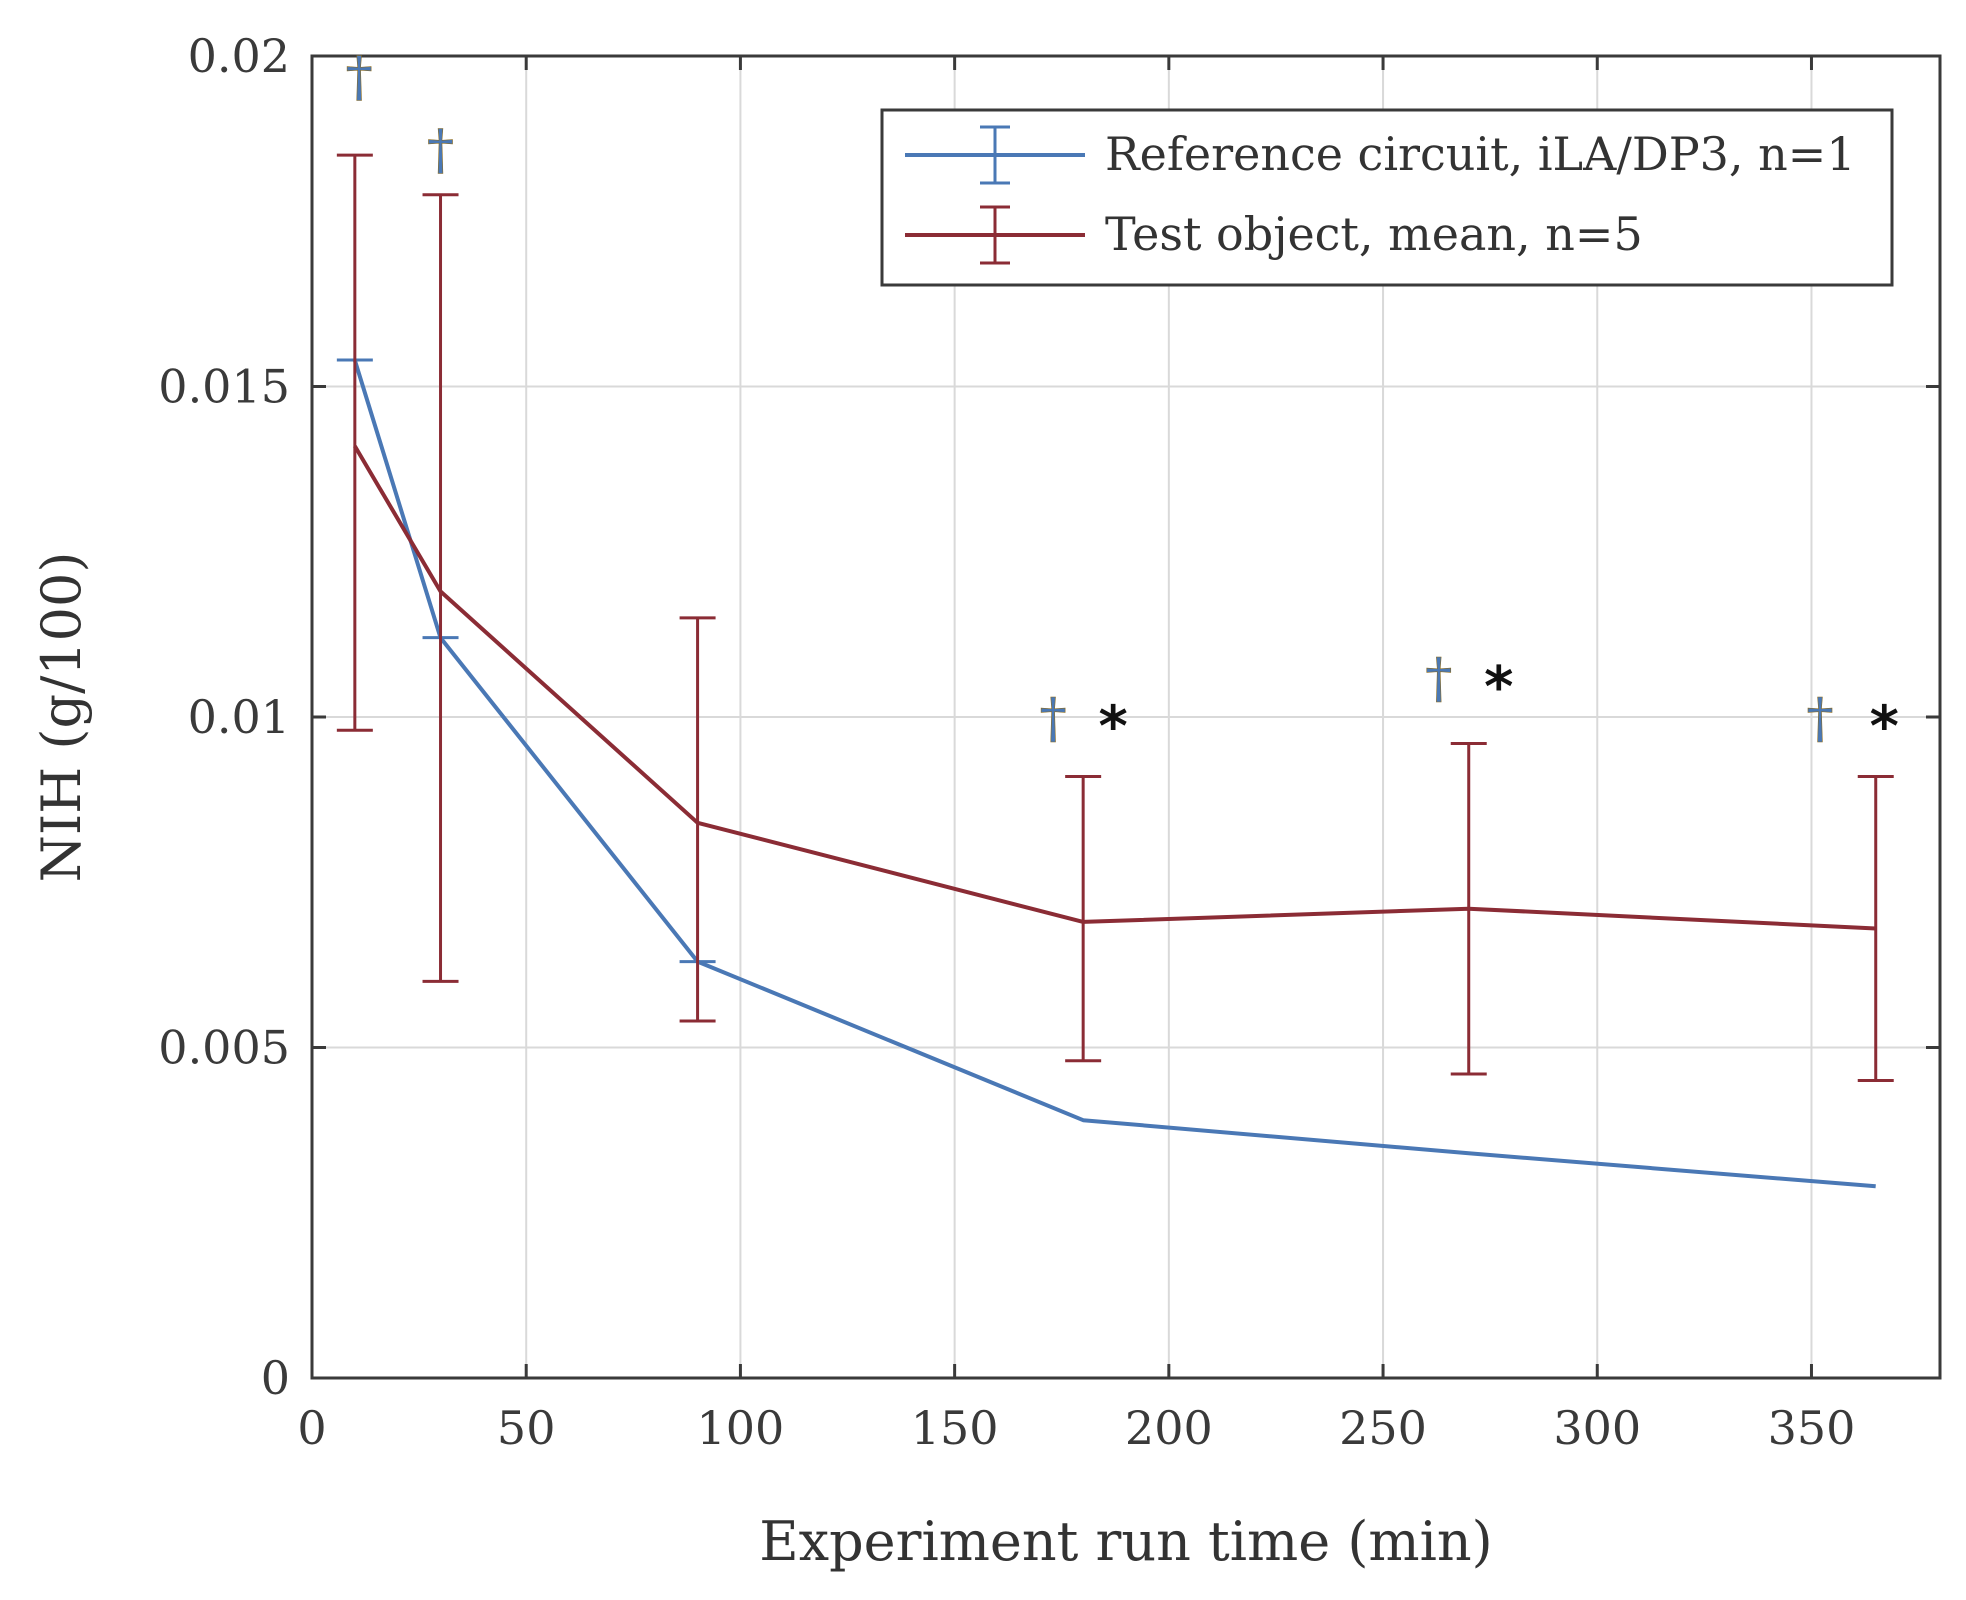  I want to click on x-tick-label: 150, so click(955, 1428).